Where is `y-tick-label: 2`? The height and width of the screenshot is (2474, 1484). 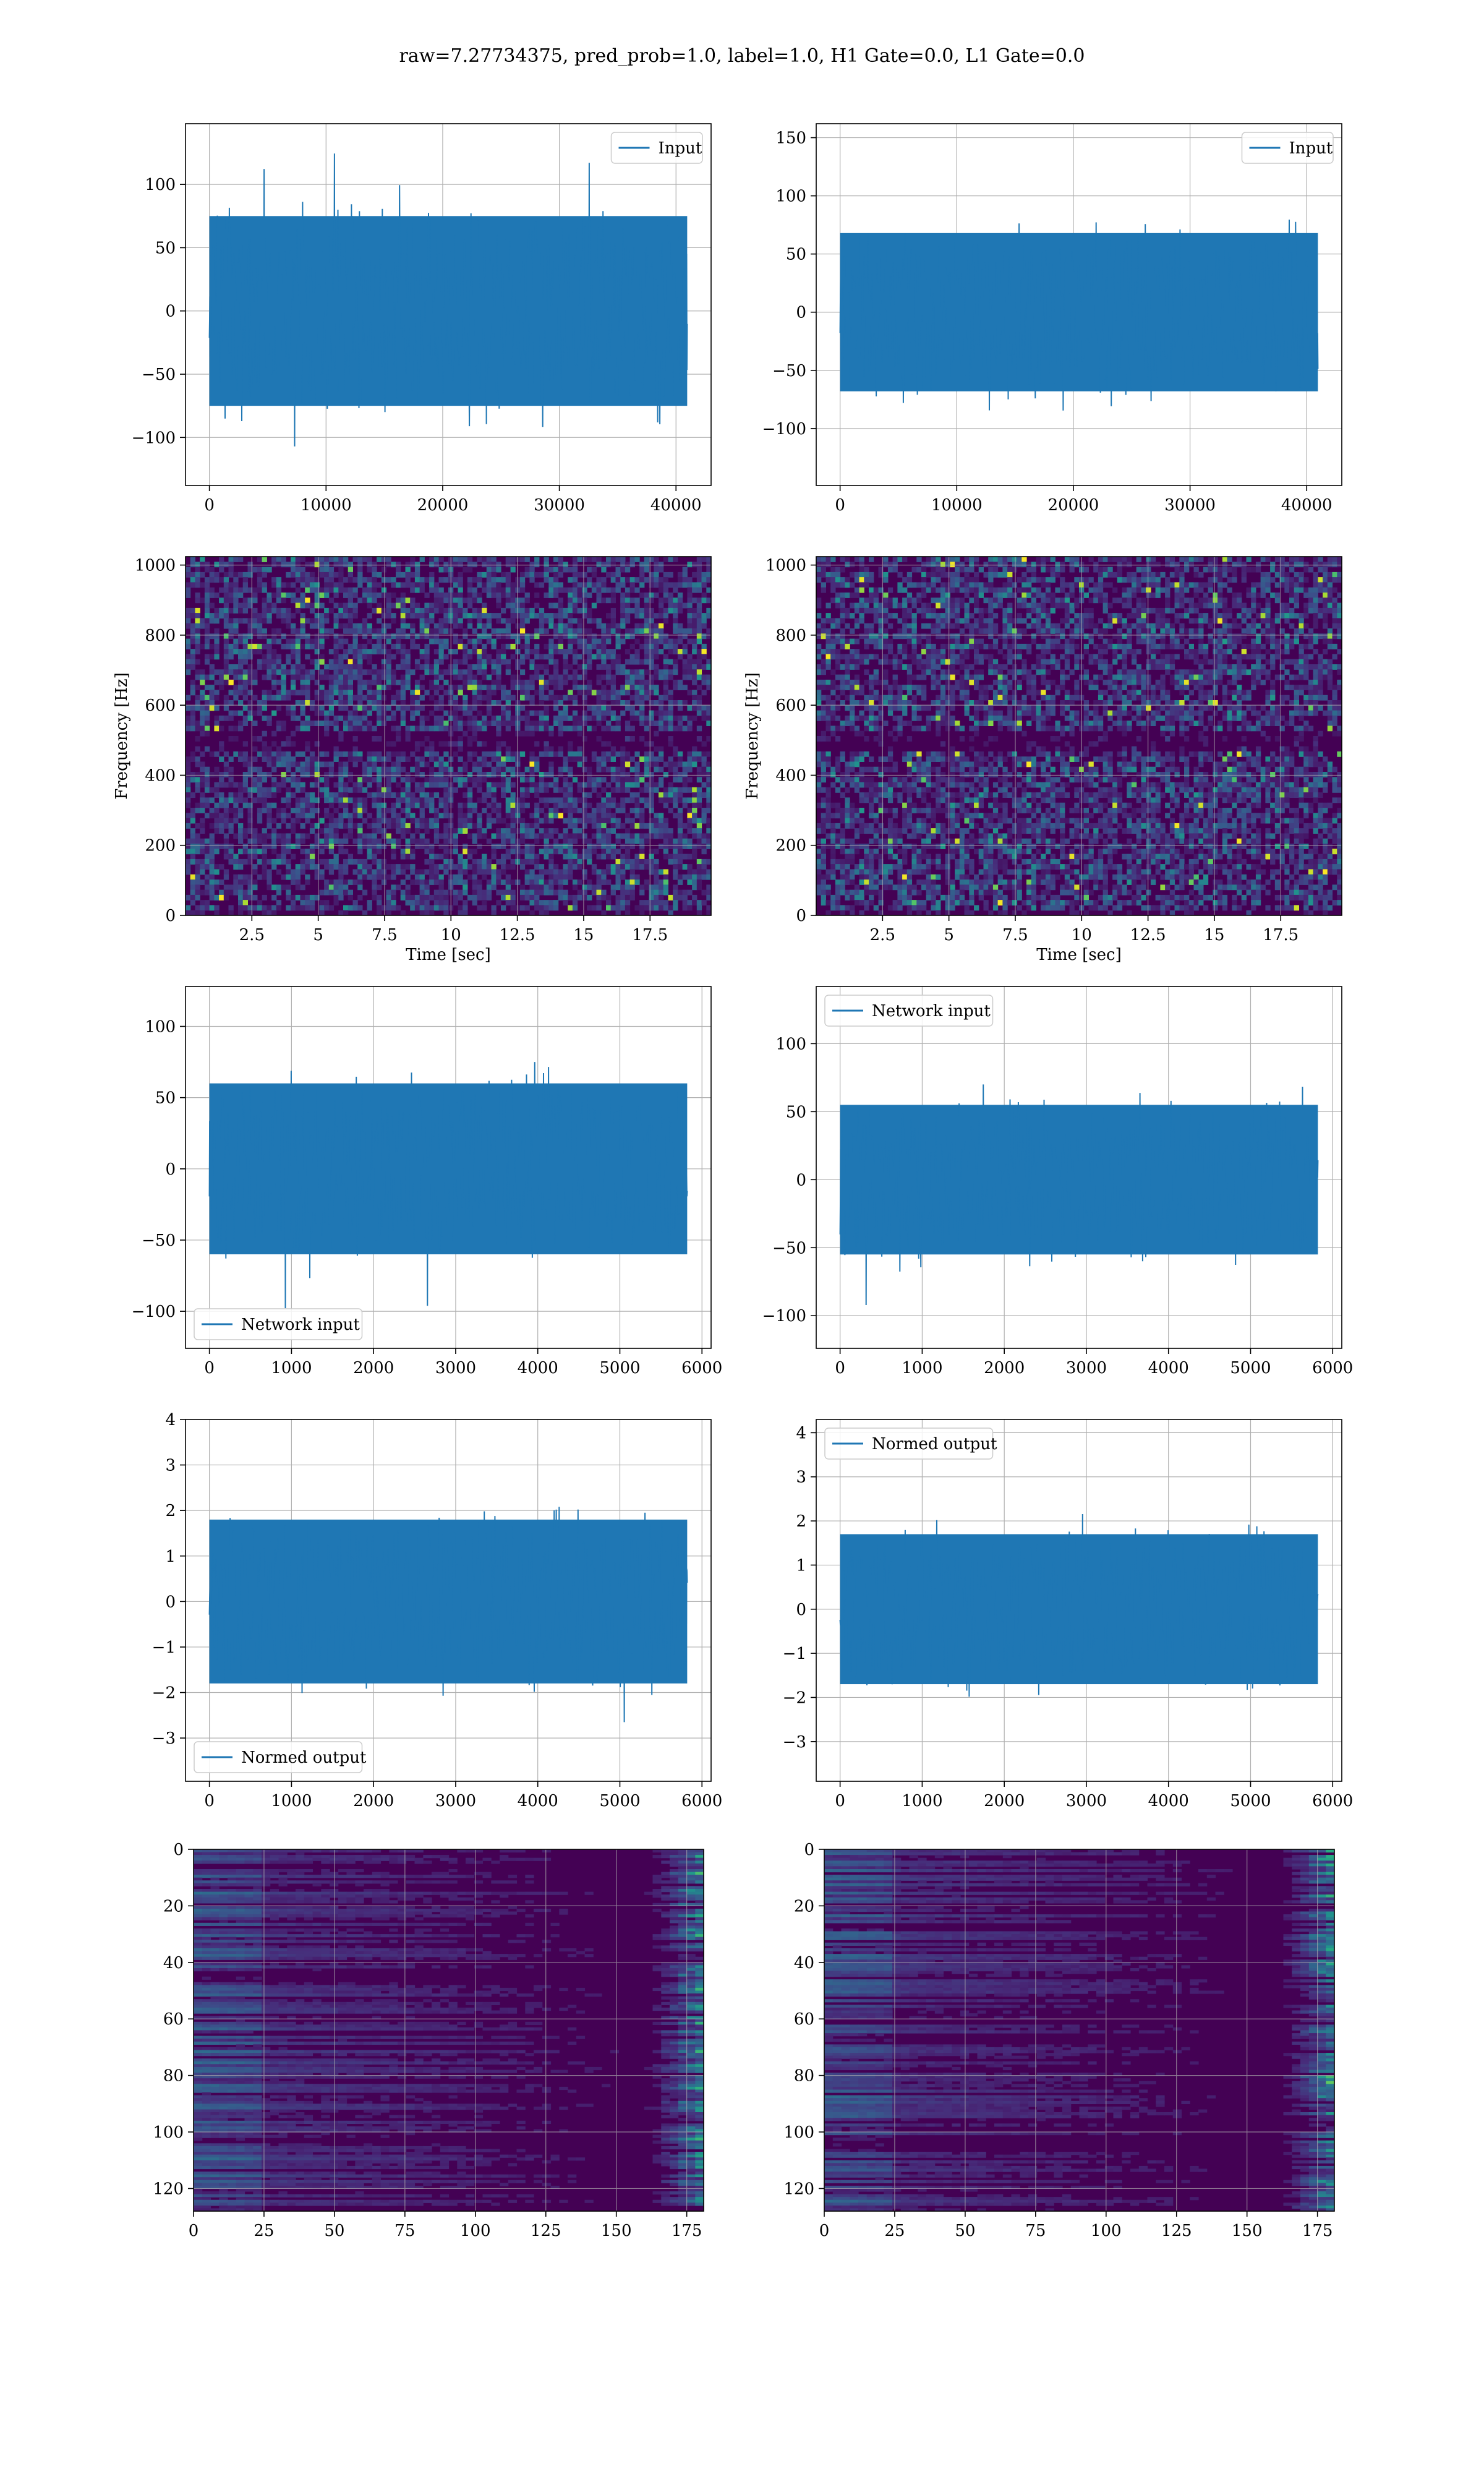 y-tick-label: 2 is located at coordinates (170, 1511).